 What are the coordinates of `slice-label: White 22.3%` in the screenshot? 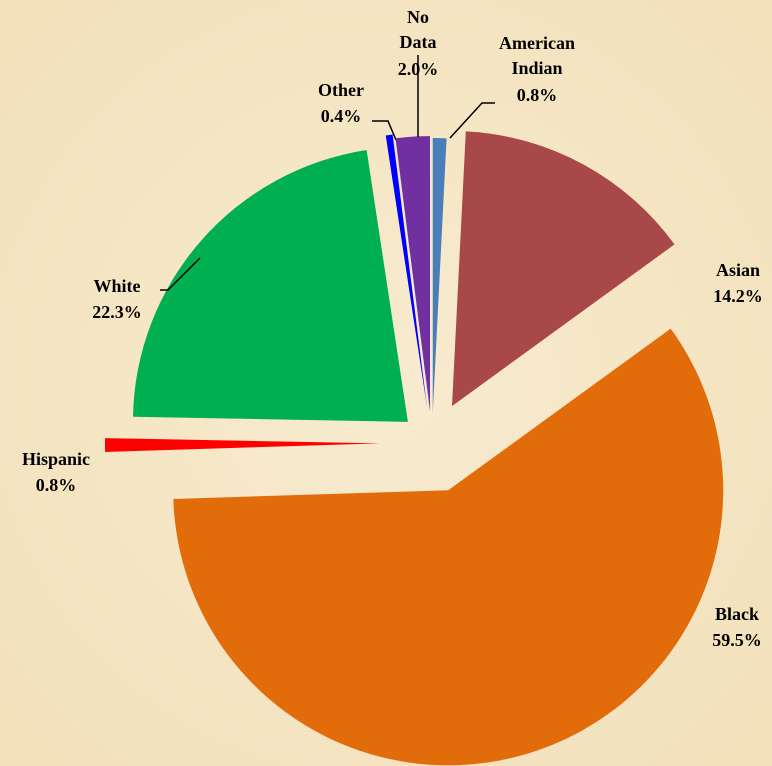 It's located at (117, 299).